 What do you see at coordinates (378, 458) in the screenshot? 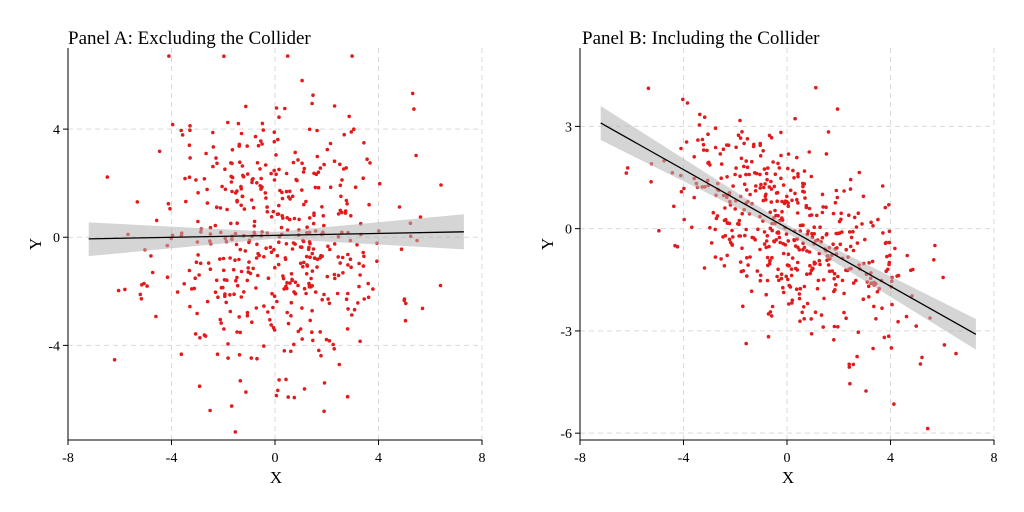
I see `panel-a-x-tick-label: 4` at bounding box center [378, 458].